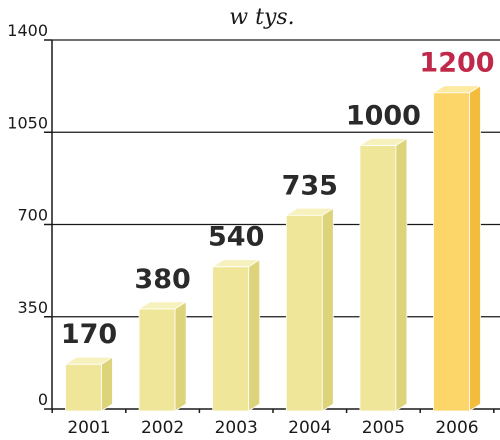 The width and height of the screenshot is (500, 440). What do you see at coordinates (32, 307) in the screenshot?
I see `y-tick-label: 350` at bounding box center [32, 307].